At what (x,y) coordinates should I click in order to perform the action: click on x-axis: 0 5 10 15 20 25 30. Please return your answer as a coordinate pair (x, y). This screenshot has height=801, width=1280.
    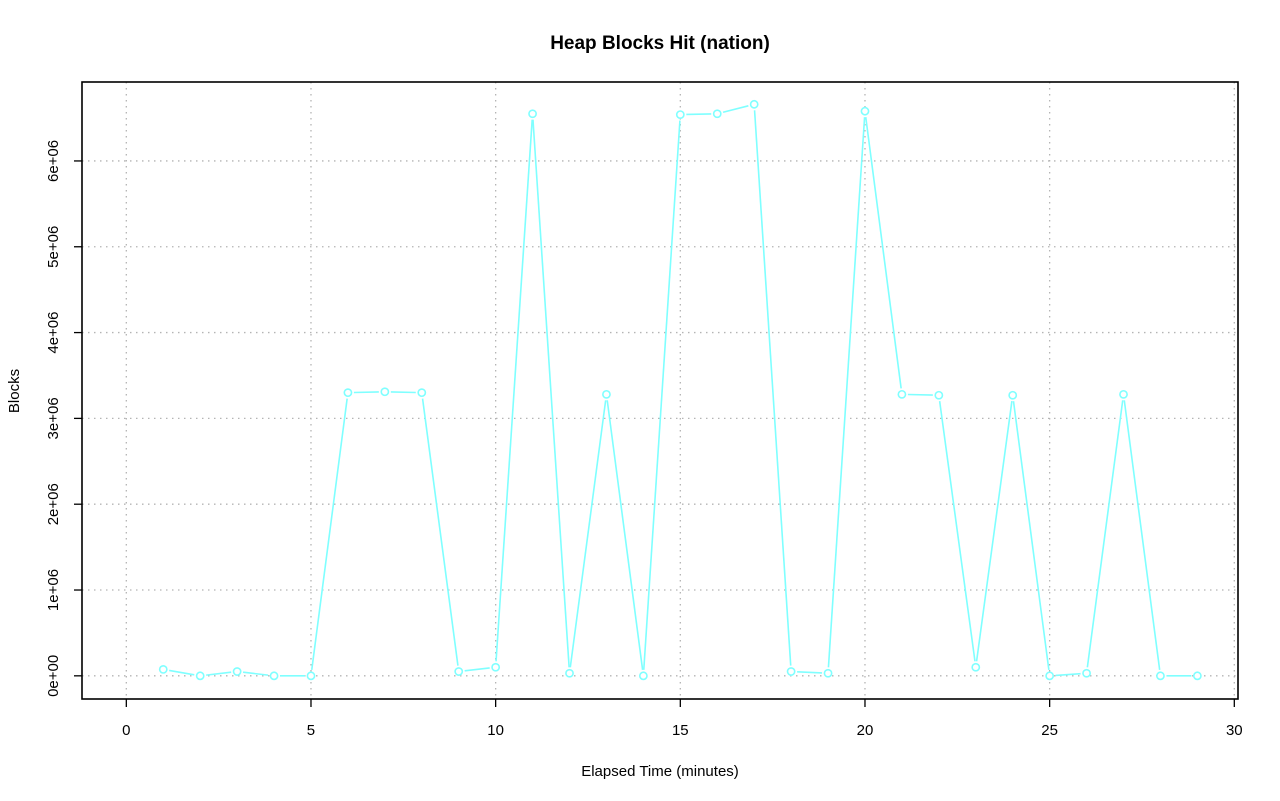
    Looking at the image, I should click on (682, 719).